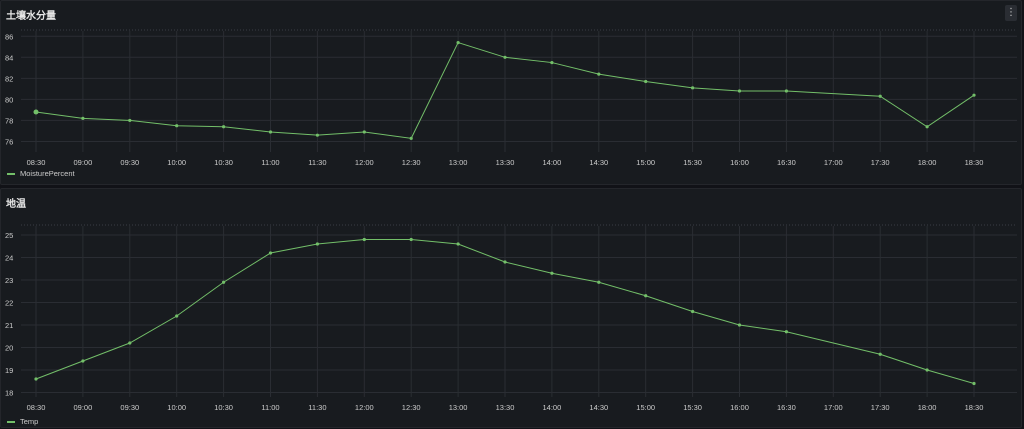 The image size is (1024, 429). What do you see at coordinates (176, 407) in the screenshot?
I see `x-tick-label: 10:00` at bounding box center [176, 407].